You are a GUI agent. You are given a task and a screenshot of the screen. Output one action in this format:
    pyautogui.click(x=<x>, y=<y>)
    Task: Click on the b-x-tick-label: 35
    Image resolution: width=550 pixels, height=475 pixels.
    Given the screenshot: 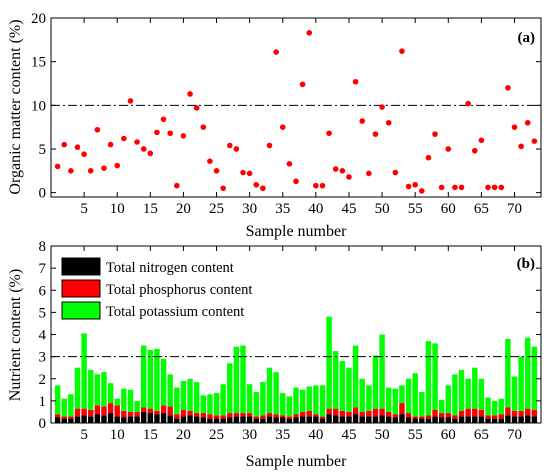 What is the action you would take?
    pyautogui.click(x=282, y=435)
    